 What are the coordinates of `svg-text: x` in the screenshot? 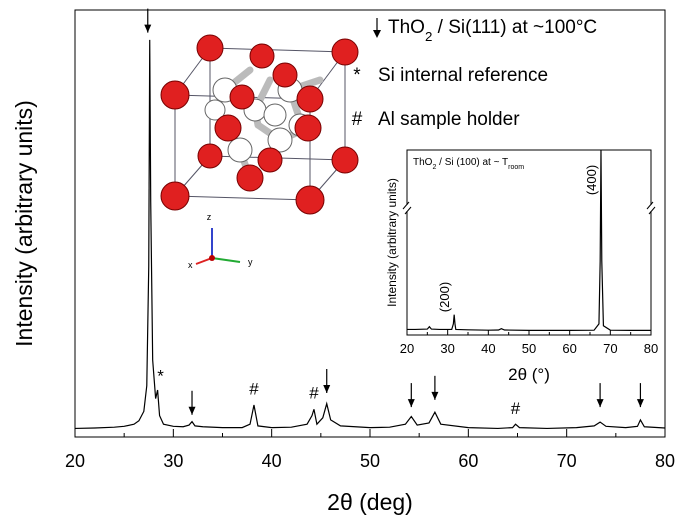 It's located at (190, 265).